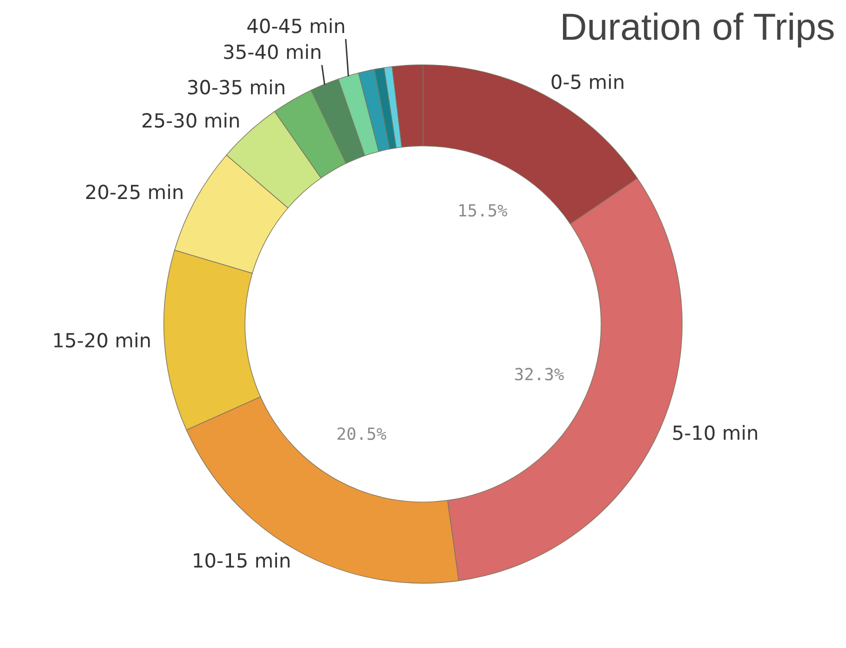  I want to click on chart-title: Duration of Trips, so click(698, 30).